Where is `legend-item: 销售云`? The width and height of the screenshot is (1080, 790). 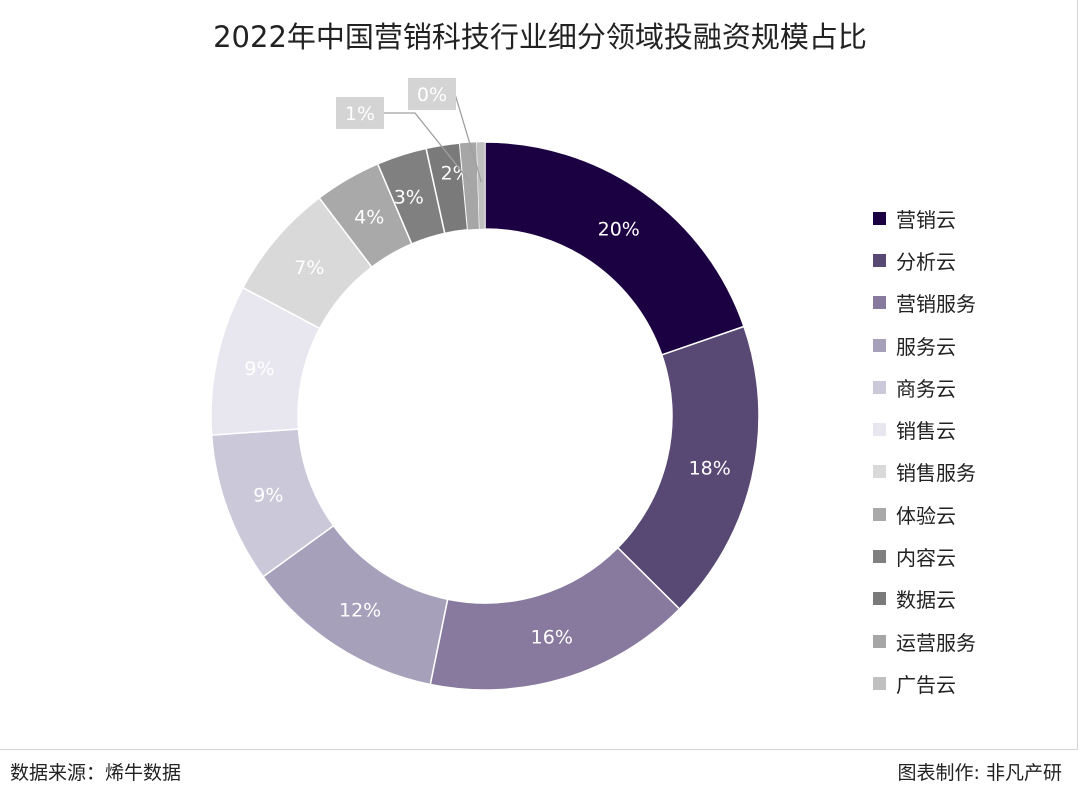
legend-item: 销售云 is located at coordinates (924, 429).